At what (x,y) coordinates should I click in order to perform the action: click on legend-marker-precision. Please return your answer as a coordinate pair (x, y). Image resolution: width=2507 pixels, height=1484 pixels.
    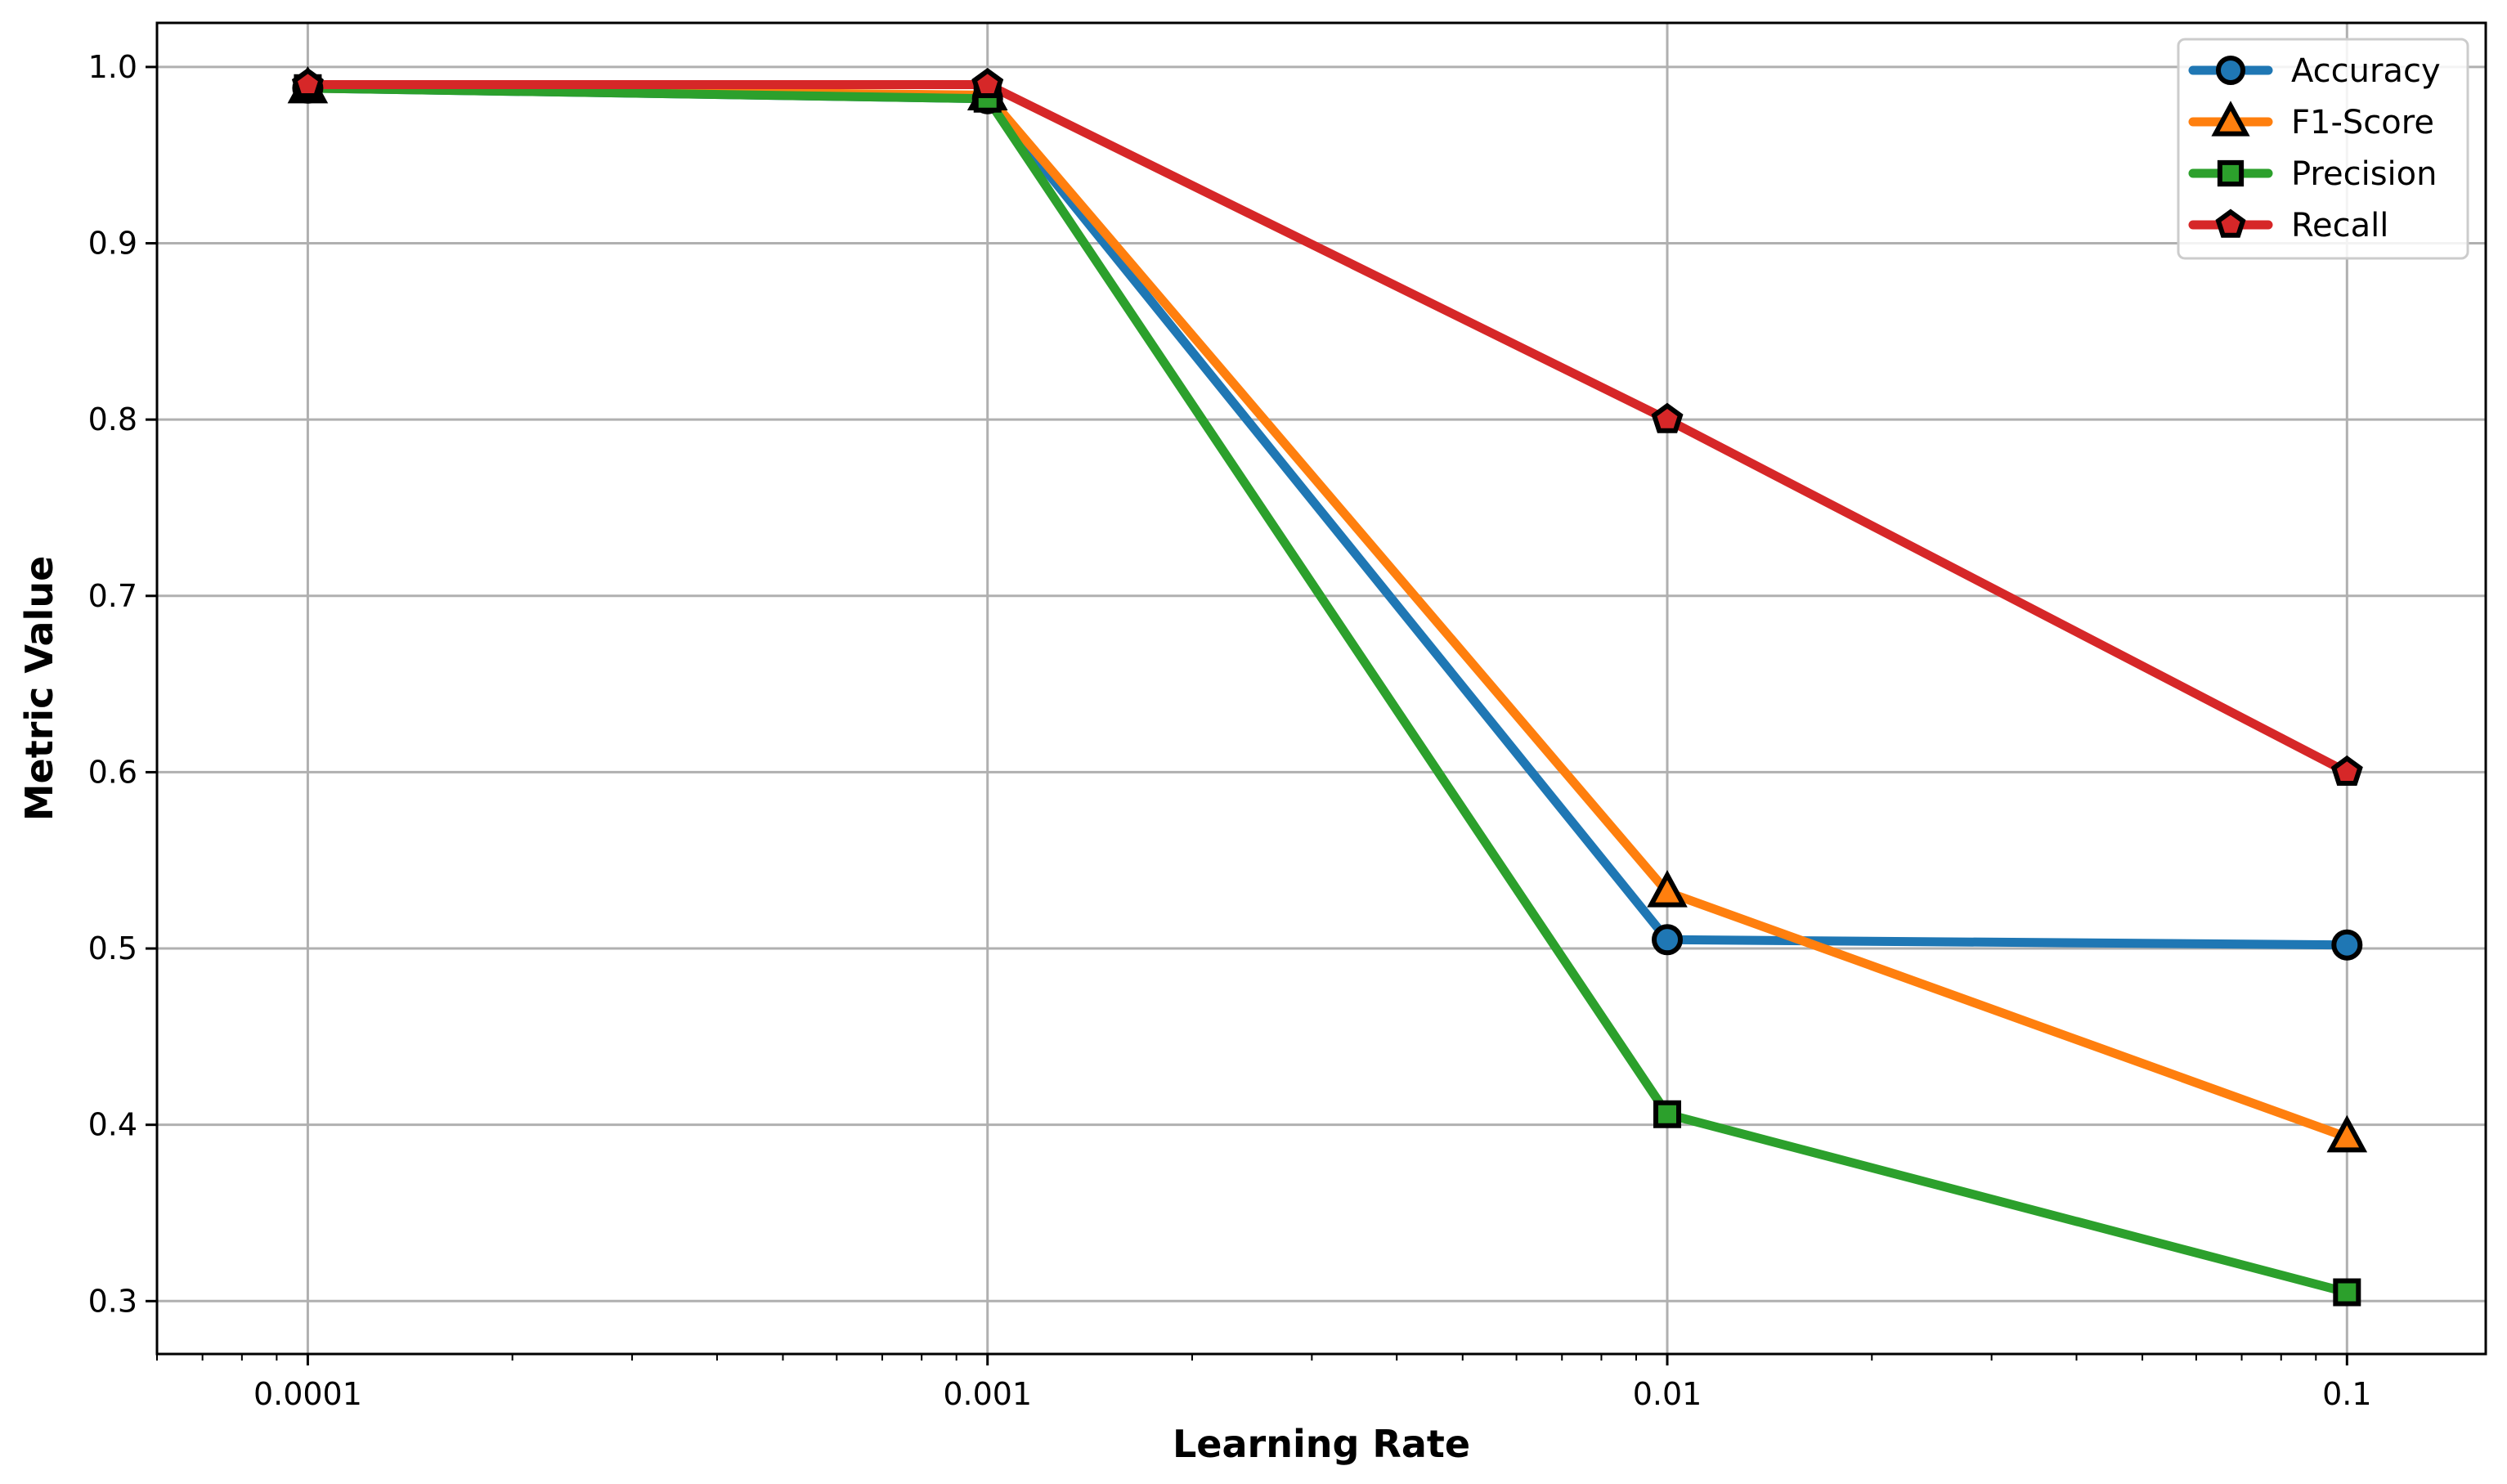
    Looking at the image, I should click on (2231, 173).